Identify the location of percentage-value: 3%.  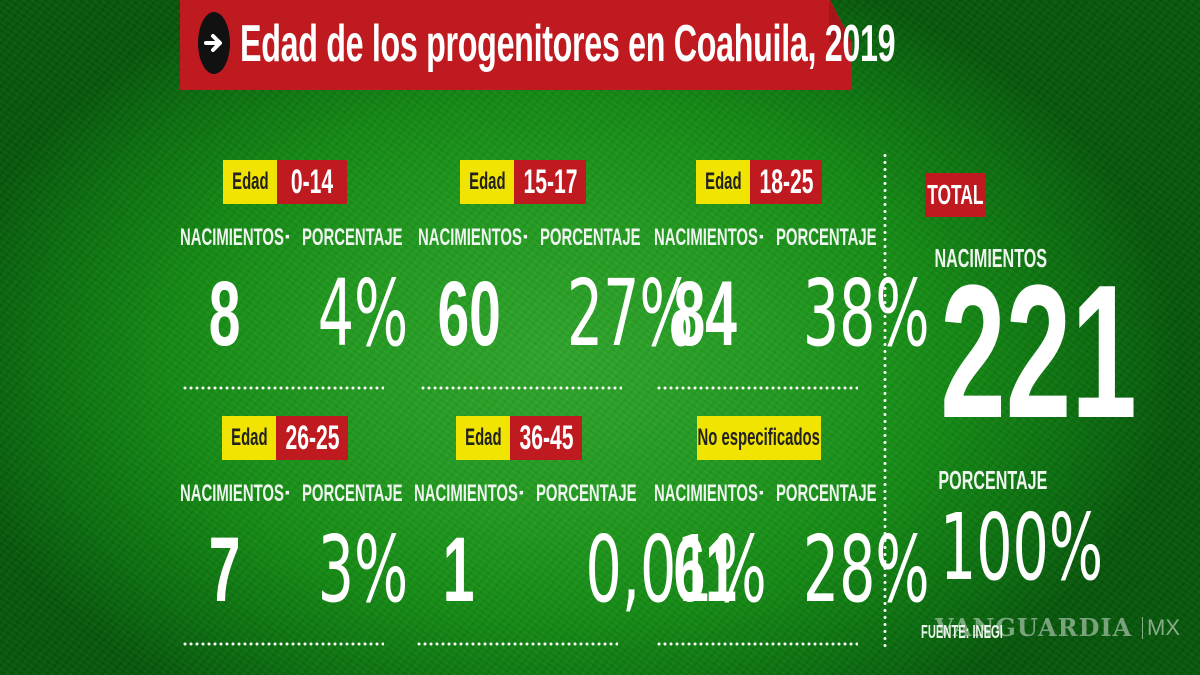
(363, 569).